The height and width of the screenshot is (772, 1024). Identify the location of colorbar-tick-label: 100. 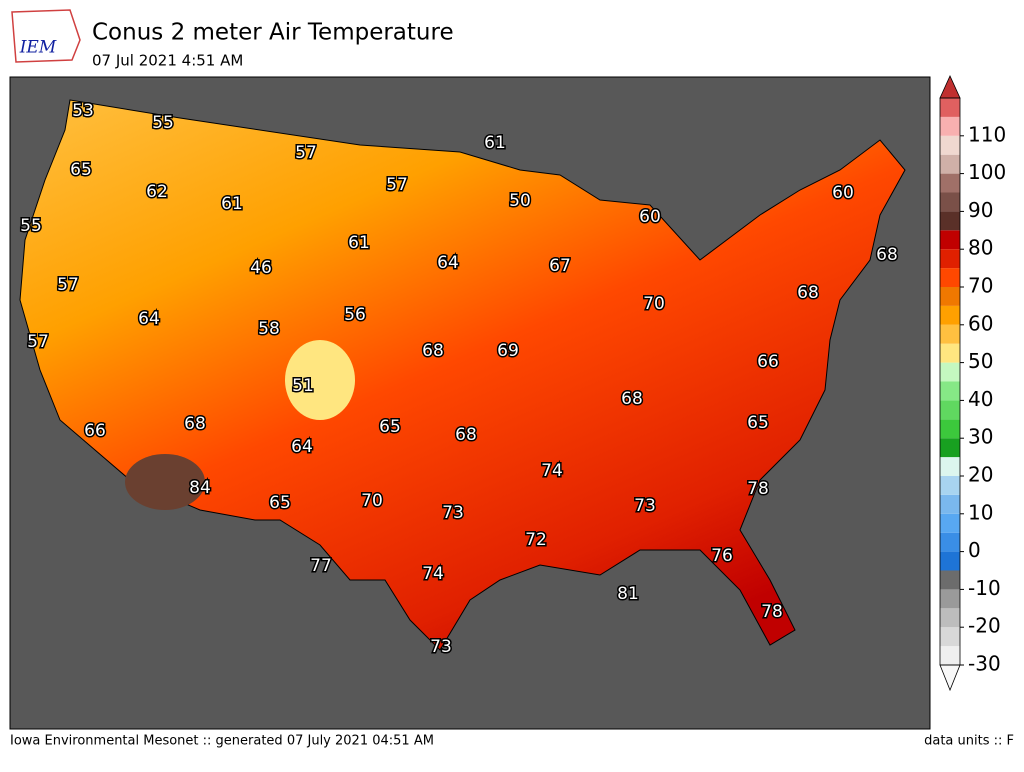
(987, 172).